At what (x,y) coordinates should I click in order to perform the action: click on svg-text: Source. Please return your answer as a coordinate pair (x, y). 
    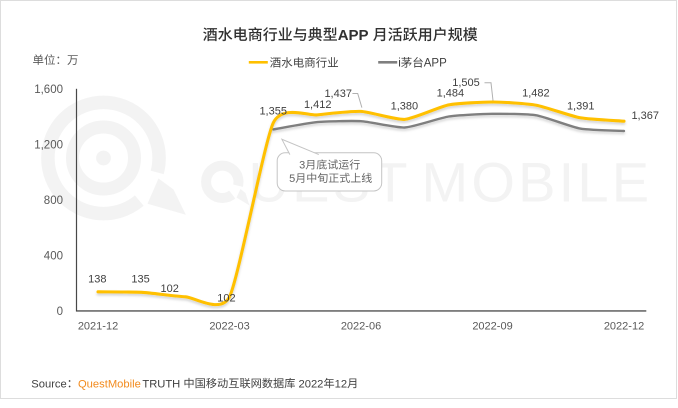
    Looking at the image, I should click on (48, 384).